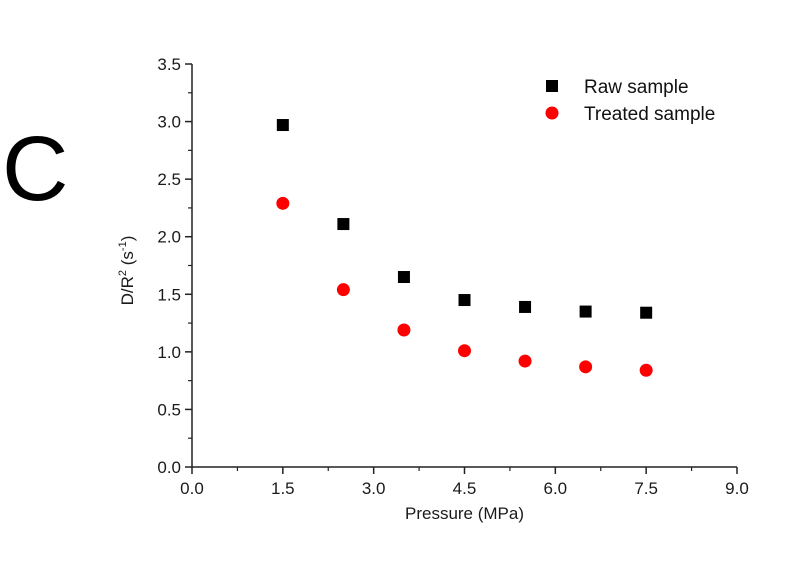 The image size is (800, 561). What do you see at coordinates (556, 488) in the screenshot?
I see `x-tick-label: 6.0` at bounding box center [556, 488].